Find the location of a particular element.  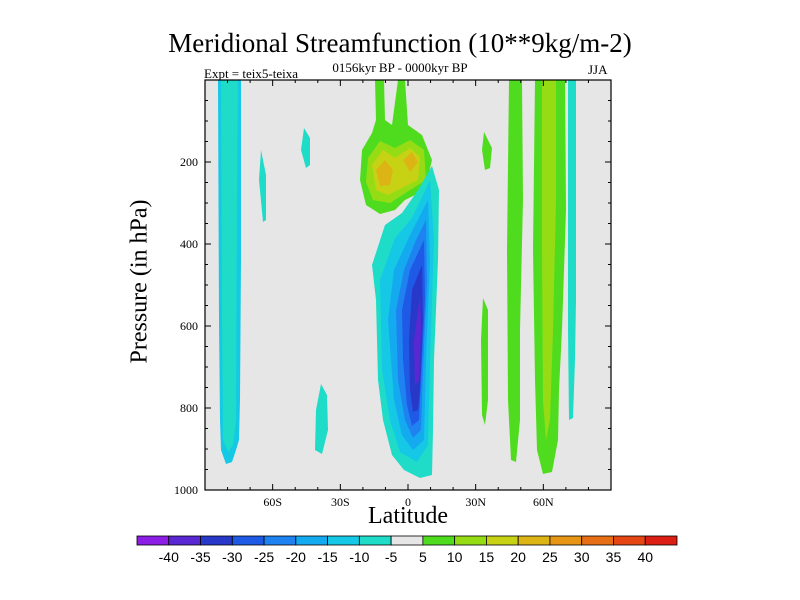

colorbar-label: 25 is located at coordinates (550, 557).